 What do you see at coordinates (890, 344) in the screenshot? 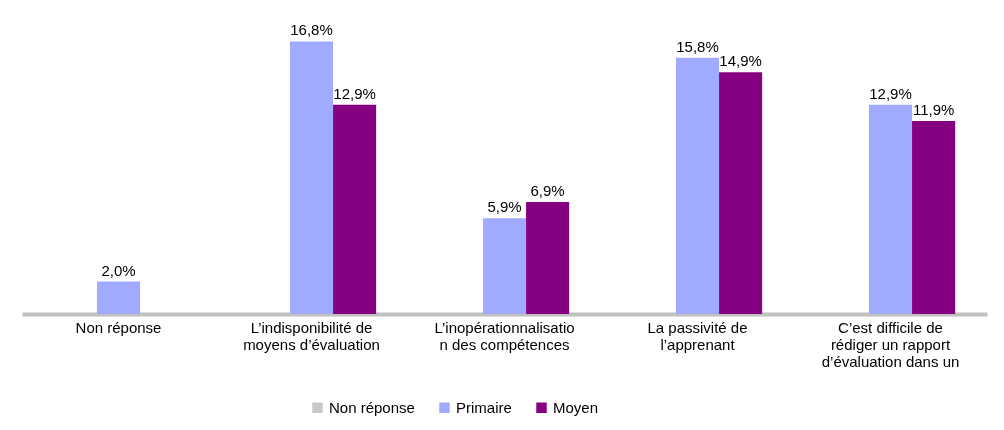
I see `x-tick-label: C’est difficile de rédiger un rapport d’évaluation dans un` at bounding box center [890, 344].